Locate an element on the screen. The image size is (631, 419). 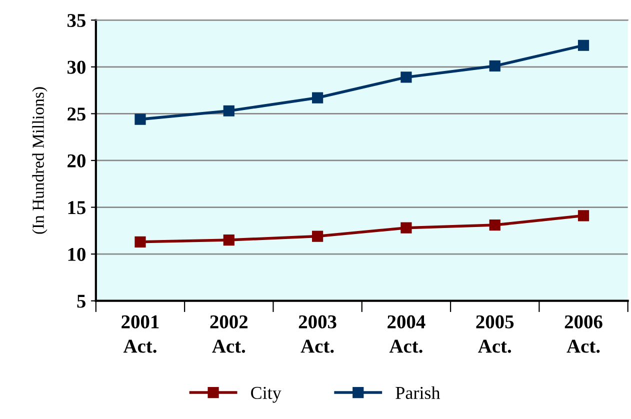
legend-label: Parish is located at coordinates (418, 393).